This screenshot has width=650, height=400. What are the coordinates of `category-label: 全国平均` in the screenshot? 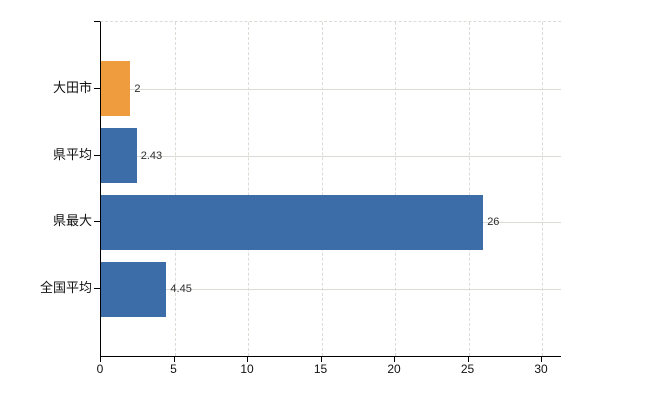 It's located at (65, 288).